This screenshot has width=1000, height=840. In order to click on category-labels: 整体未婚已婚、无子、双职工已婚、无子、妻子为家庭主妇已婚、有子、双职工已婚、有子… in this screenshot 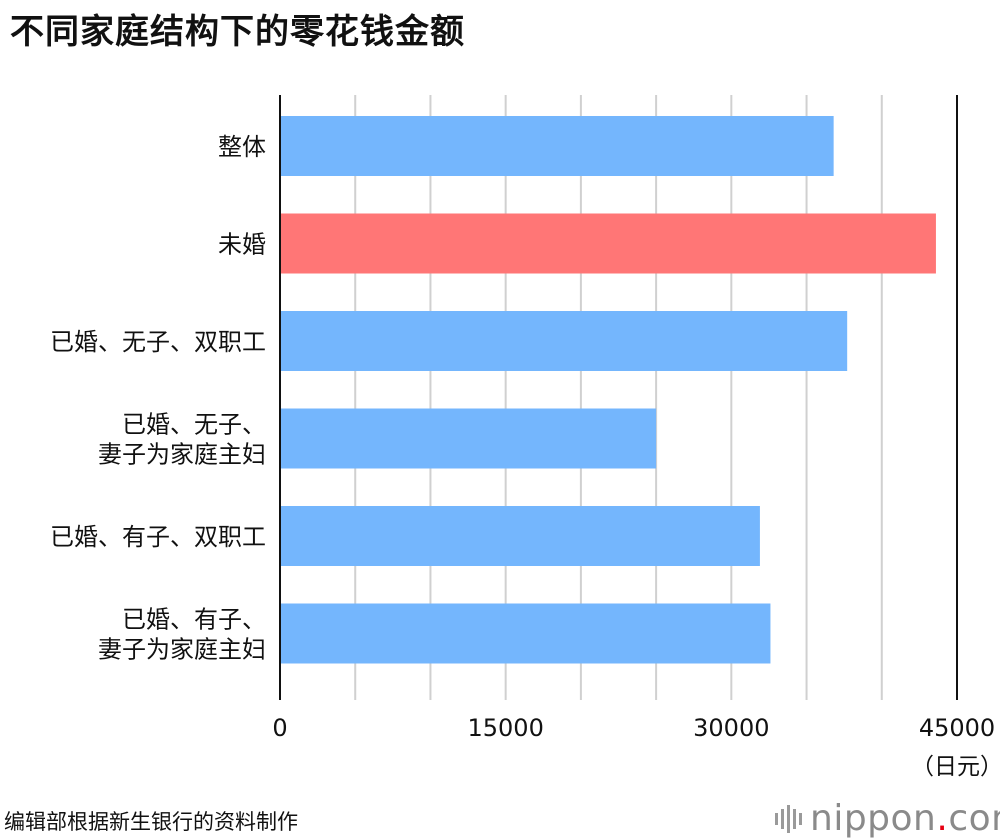, I will do `click(158, 398)`.